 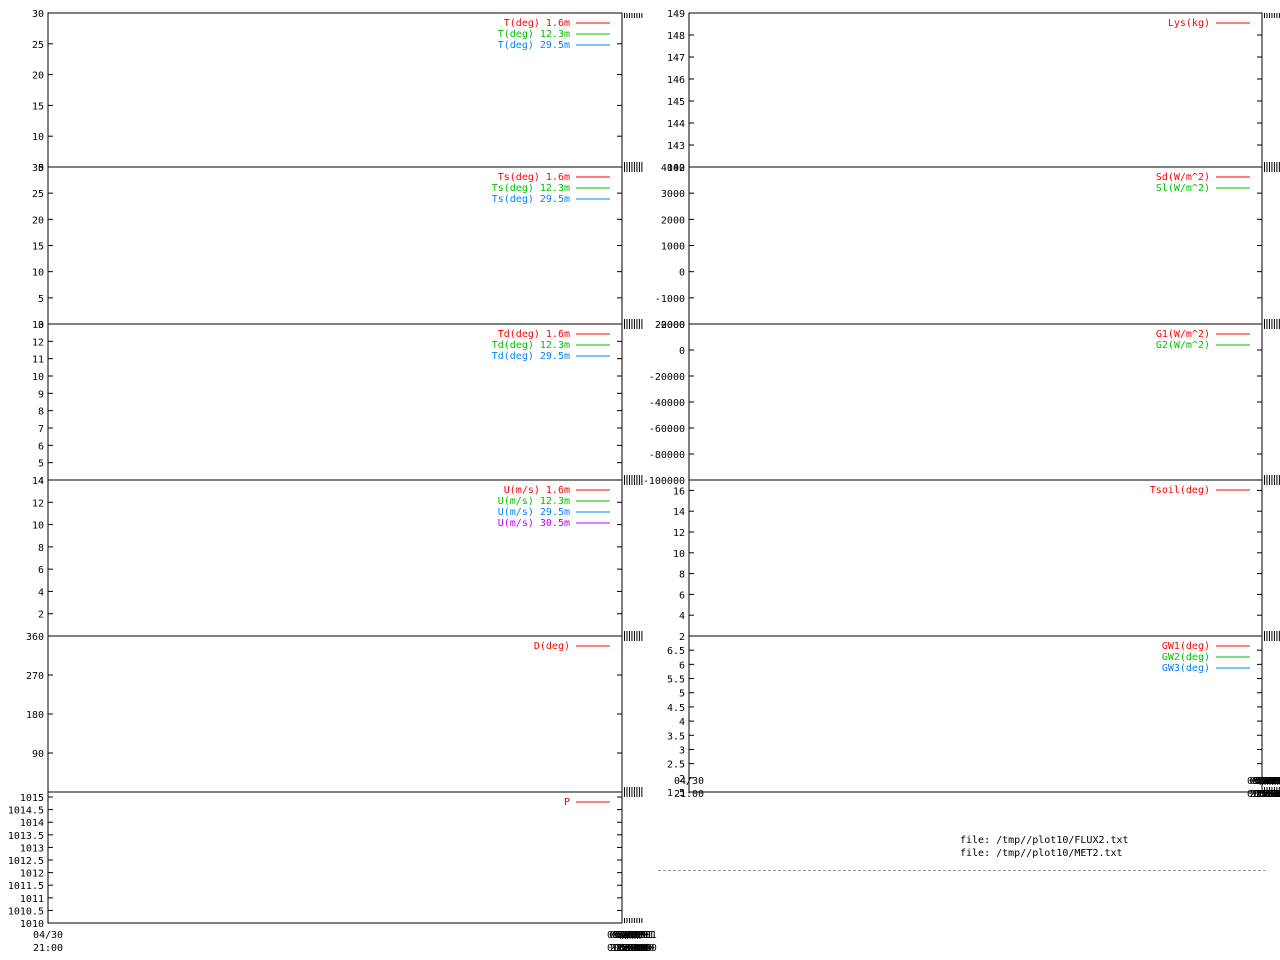 What do you see at coordinates (1044, 840) in the screenshot?
I see `file-line-flux: file: /tmp//plot10/FLUX2.txt` at bounding box center [1044, 840].